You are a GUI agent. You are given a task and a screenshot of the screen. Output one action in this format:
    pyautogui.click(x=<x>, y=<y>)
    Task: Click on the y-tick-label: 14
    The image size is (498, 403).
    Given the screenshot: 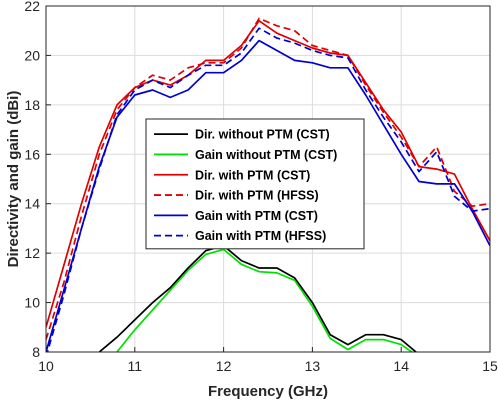 What is the action you would take?
    pyautogui.click(x=32, y=204)
    